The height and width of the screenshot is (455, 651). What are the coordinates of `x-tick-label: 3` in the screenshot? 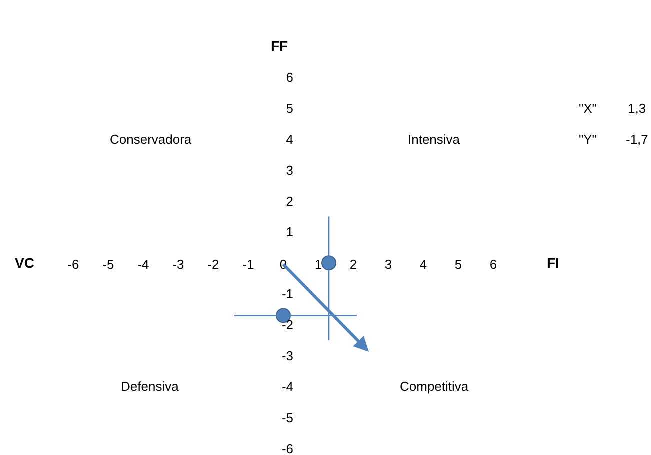 It's located at (388, 264).